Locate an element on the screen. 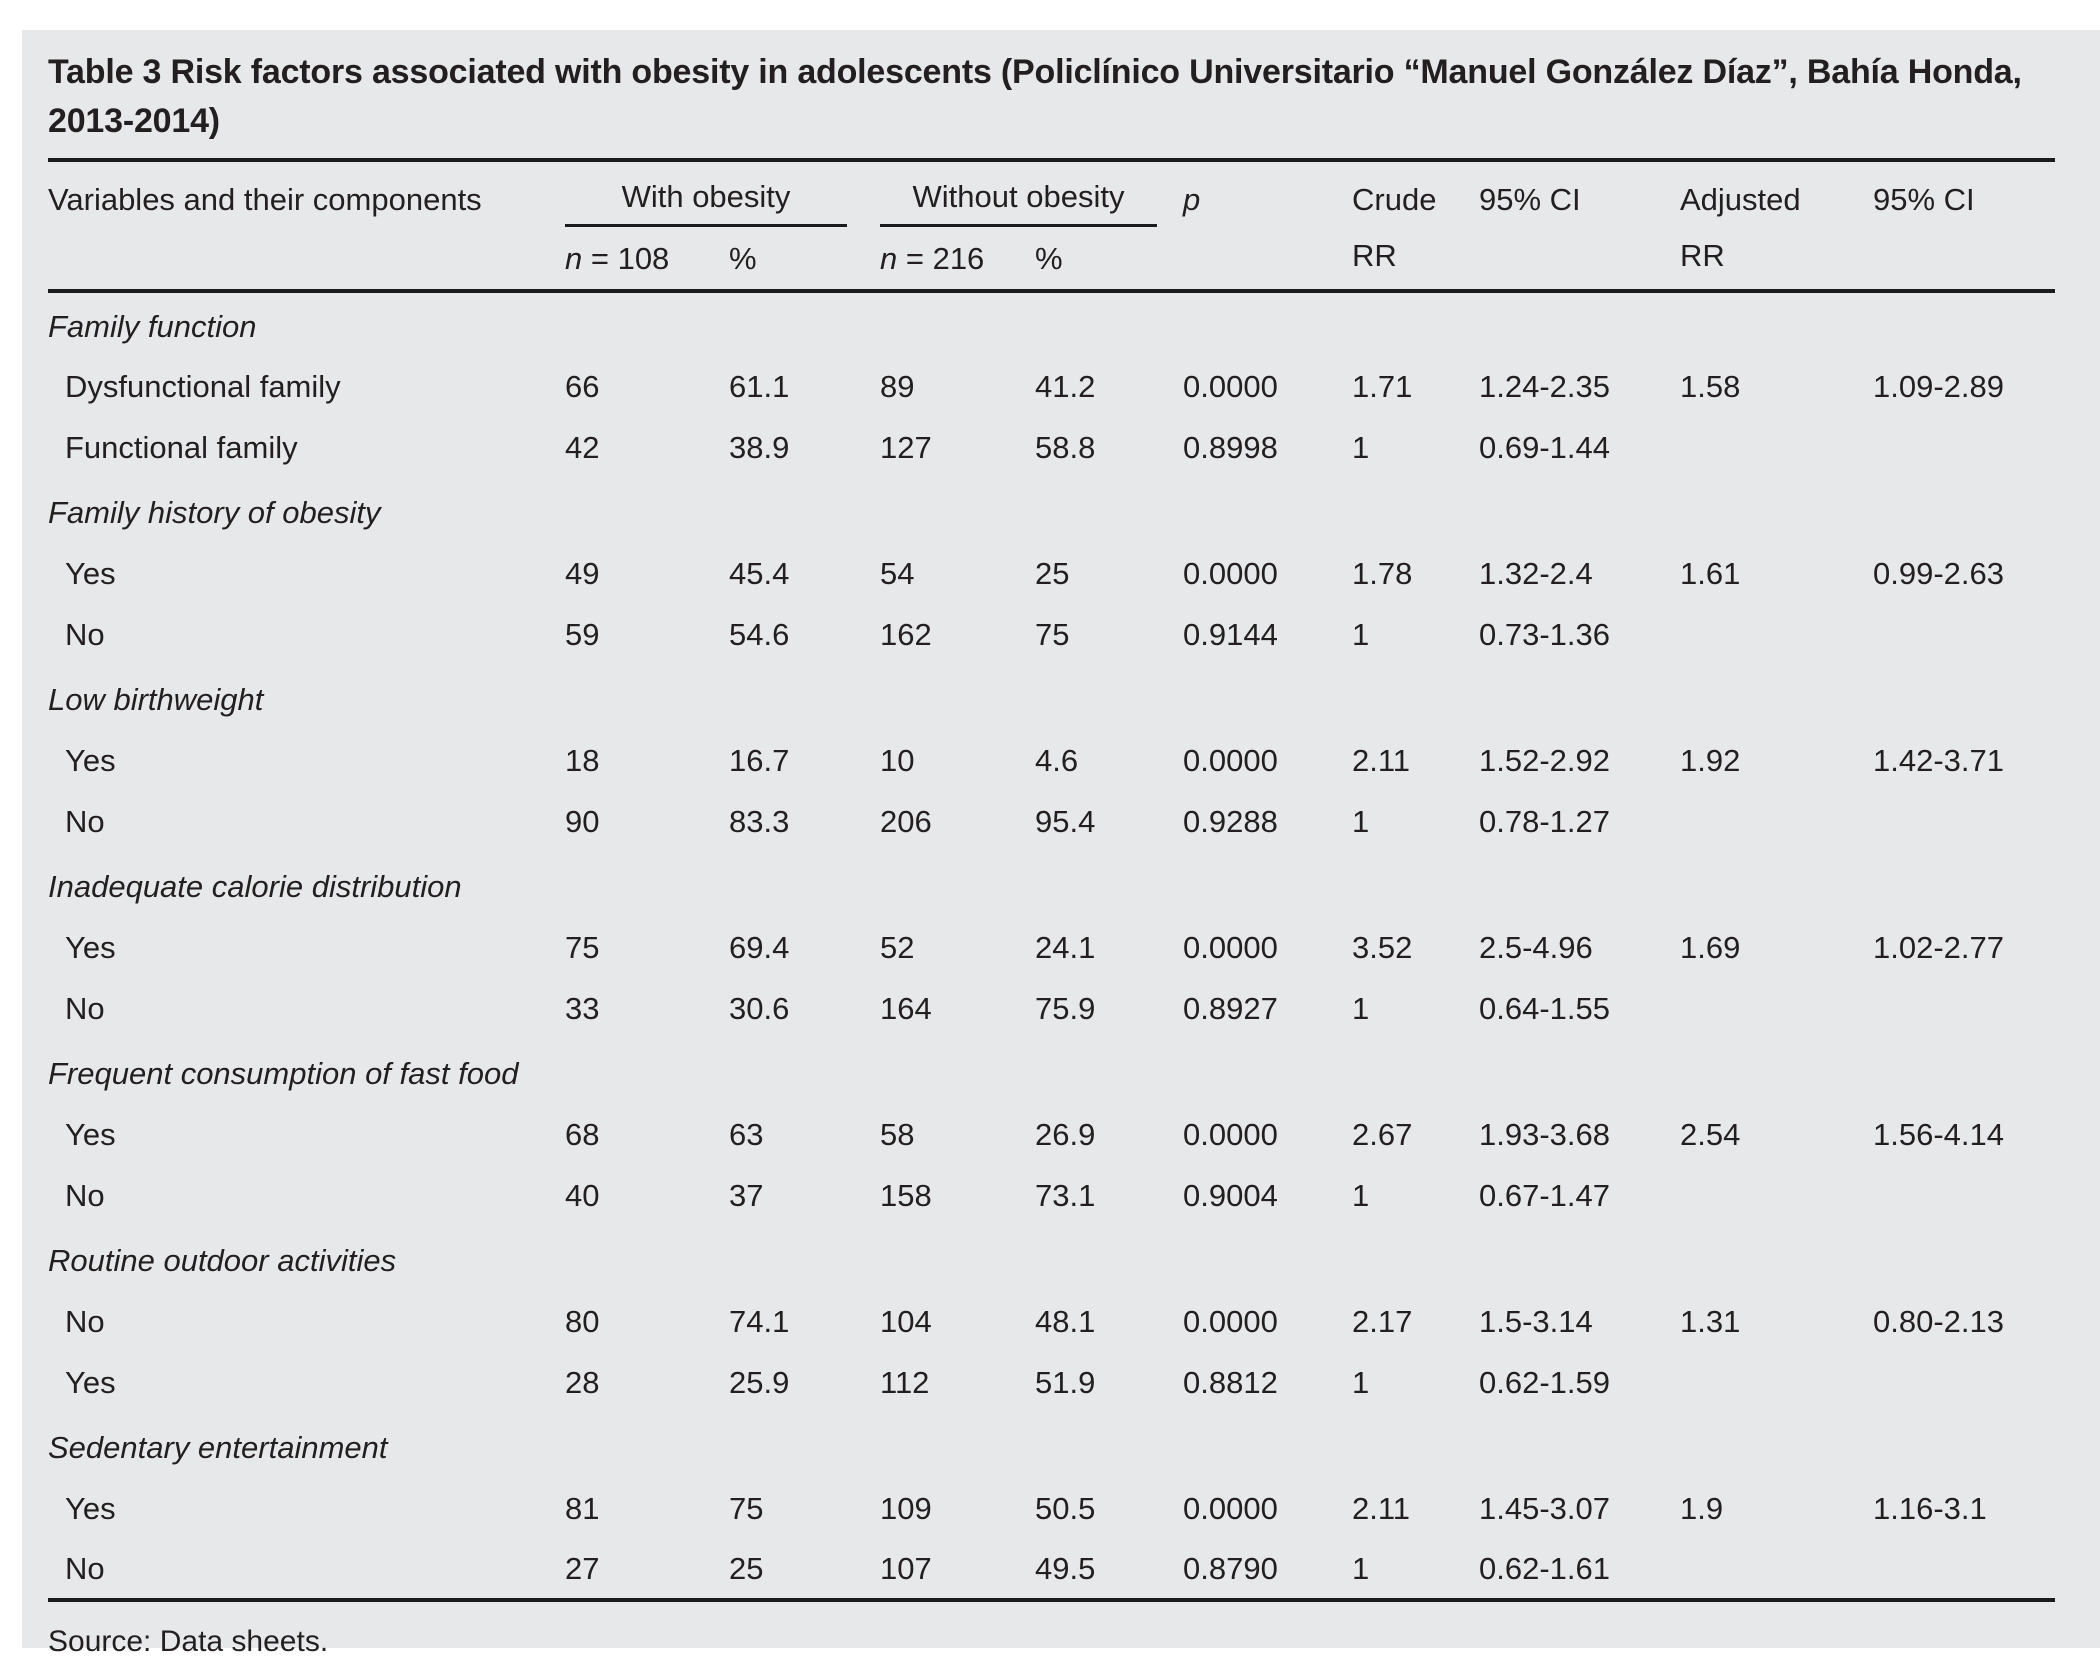  section-row: Routine outdoor activities is located at coordinates (1051, 1258).